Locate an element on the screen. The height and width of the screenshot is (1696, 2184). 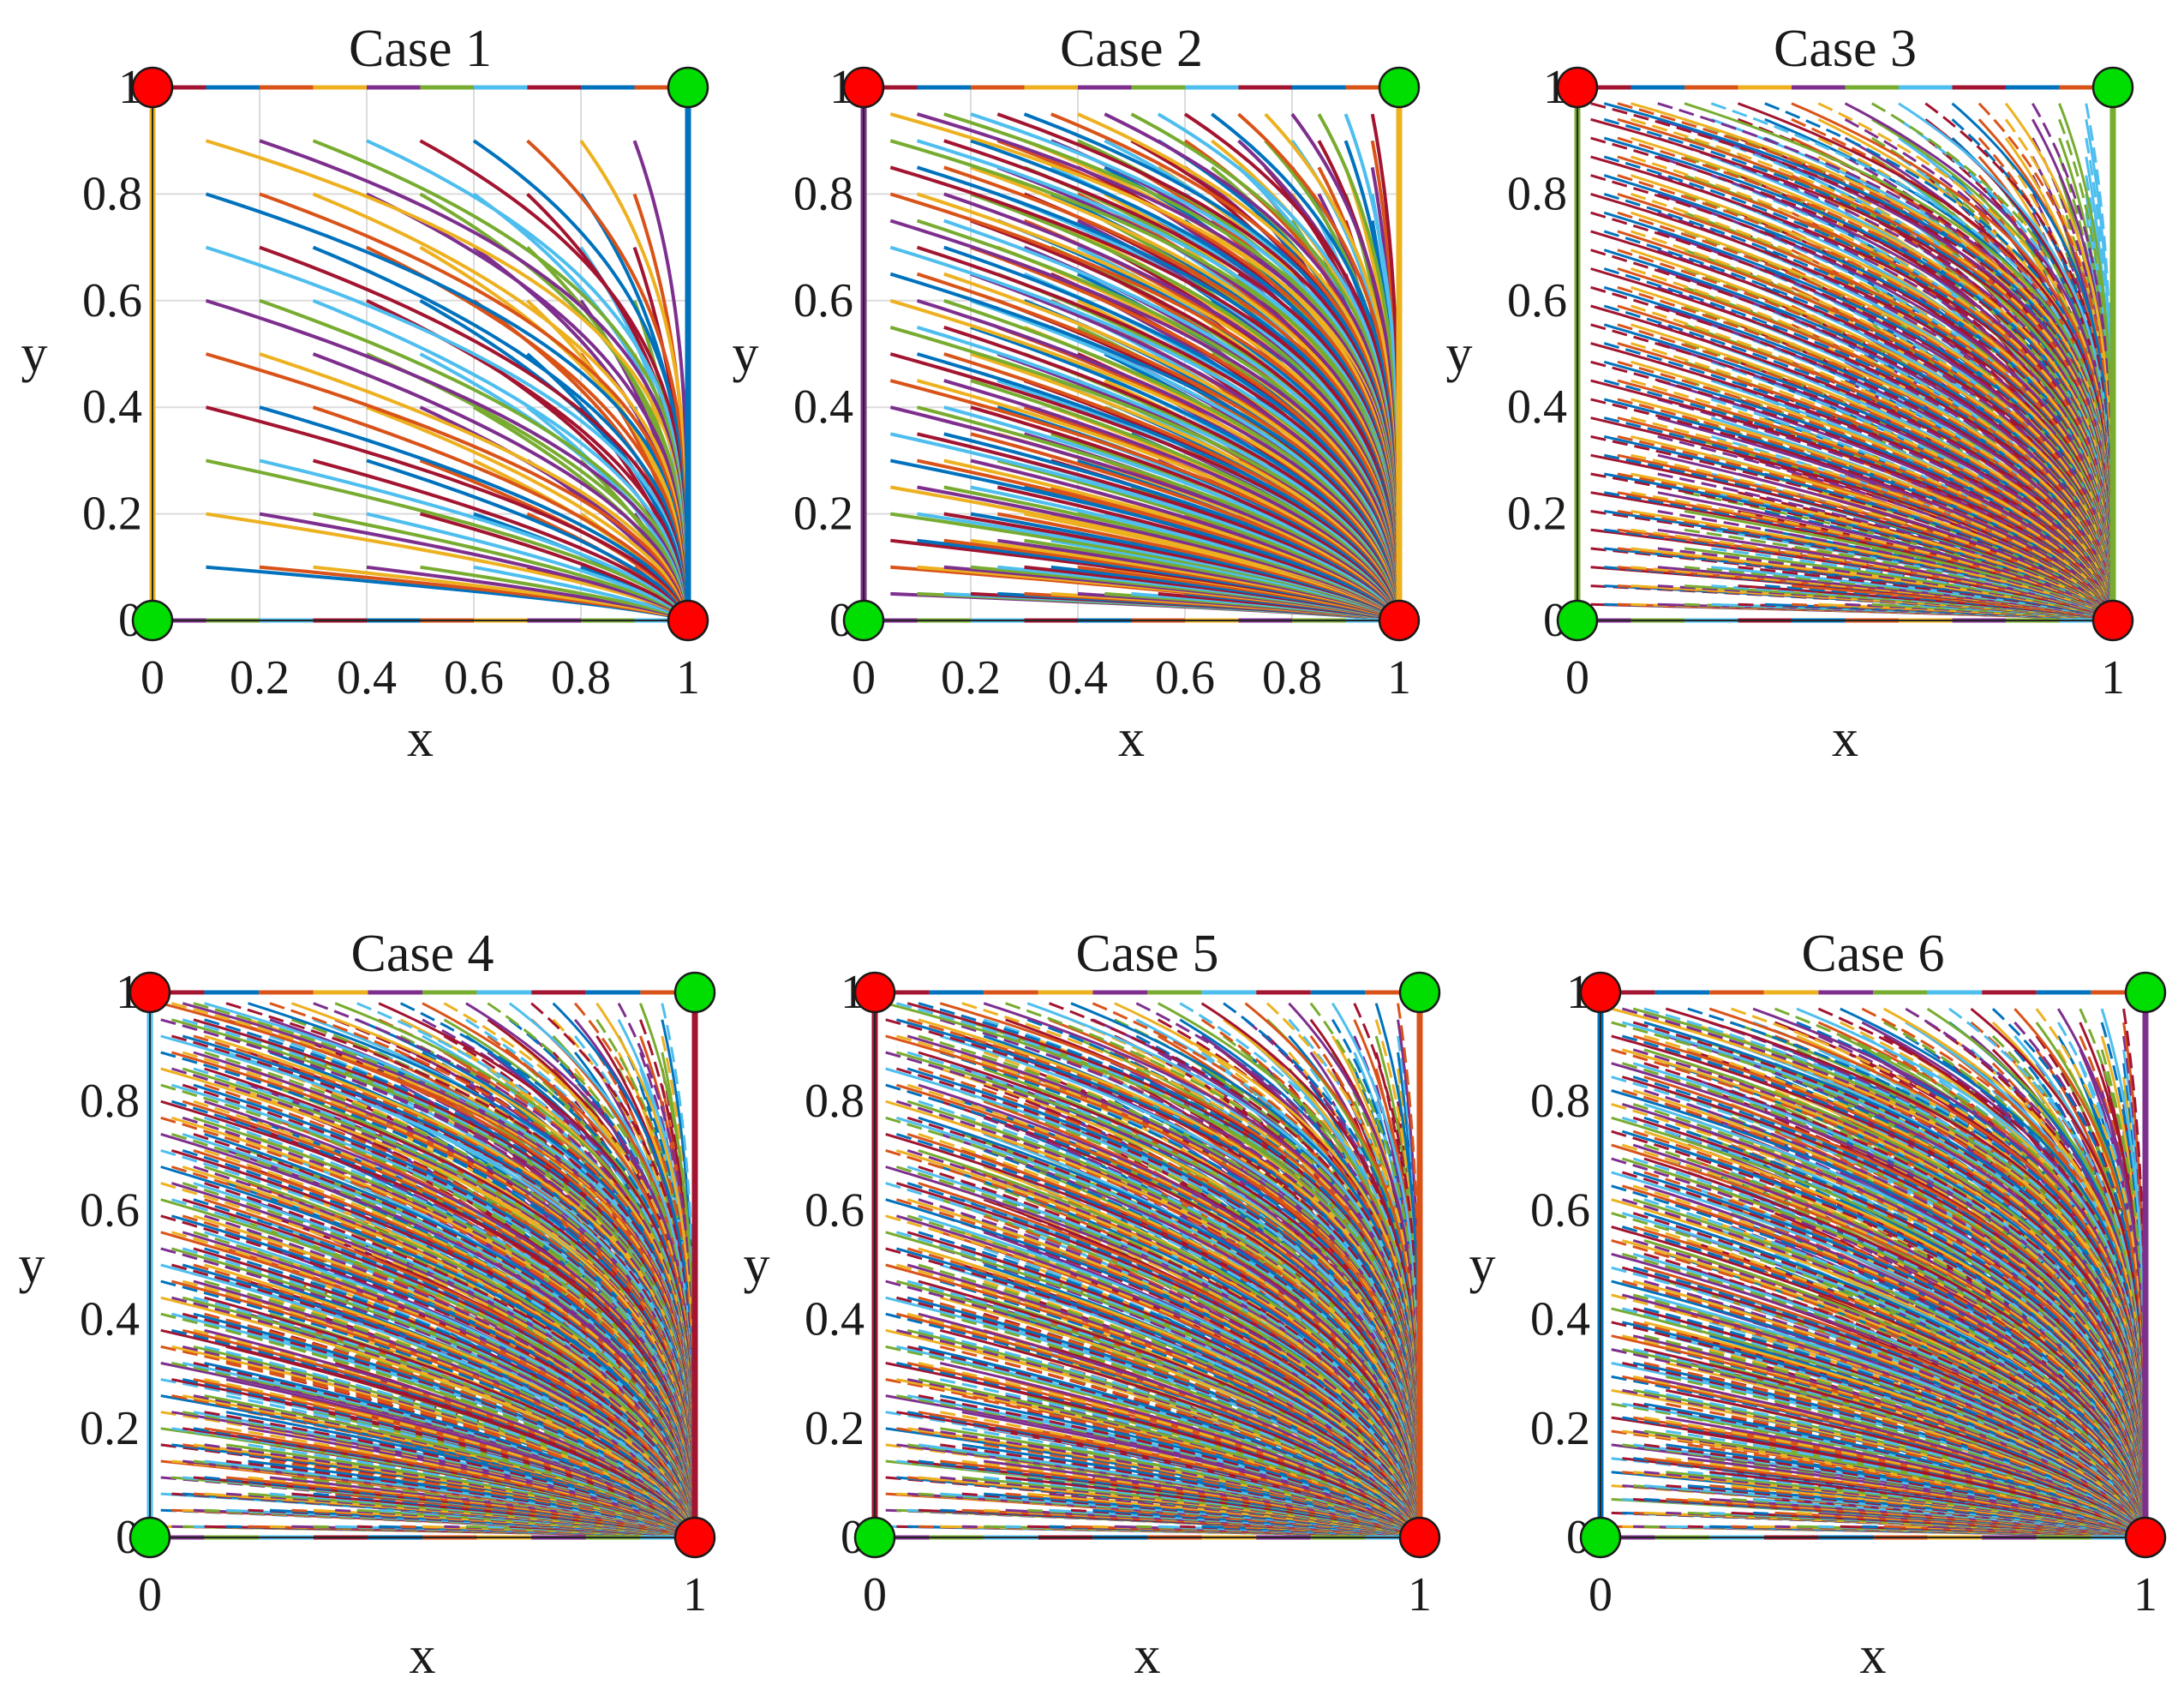
x-tick-label: 1 is located at coordinates (2145, 1595).